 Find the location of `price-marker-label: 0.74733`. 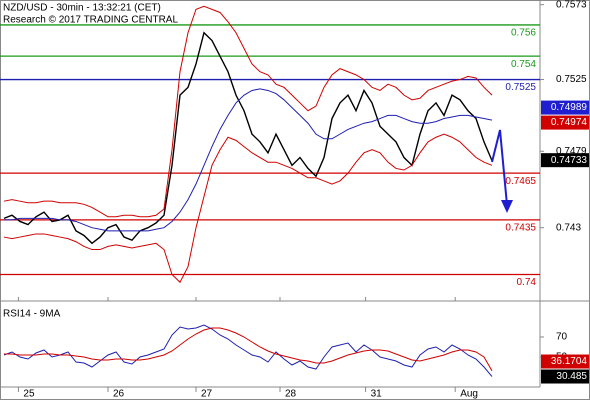

price-marker-label: 0.74733 is located at coordinates (569, 160).